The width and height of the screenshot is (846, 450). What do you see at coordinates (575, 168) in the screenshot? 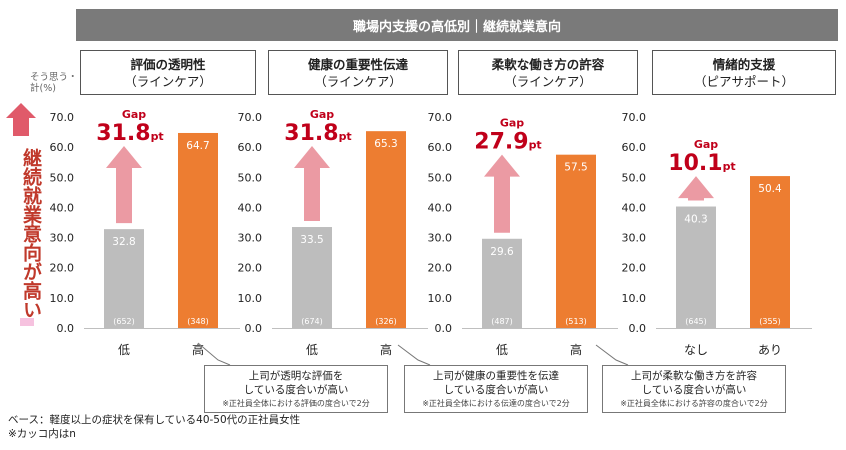
I see `data-label: 57.5` at bounding box center [575, 168].